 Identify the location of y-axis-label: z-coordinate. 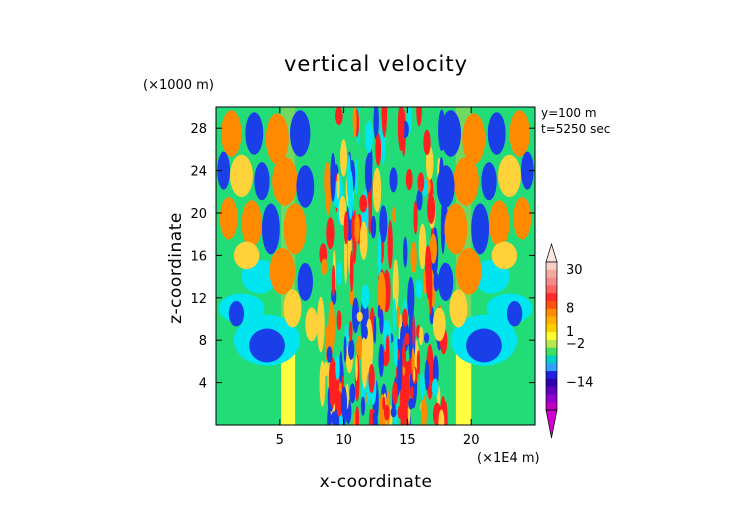
(176, 268).